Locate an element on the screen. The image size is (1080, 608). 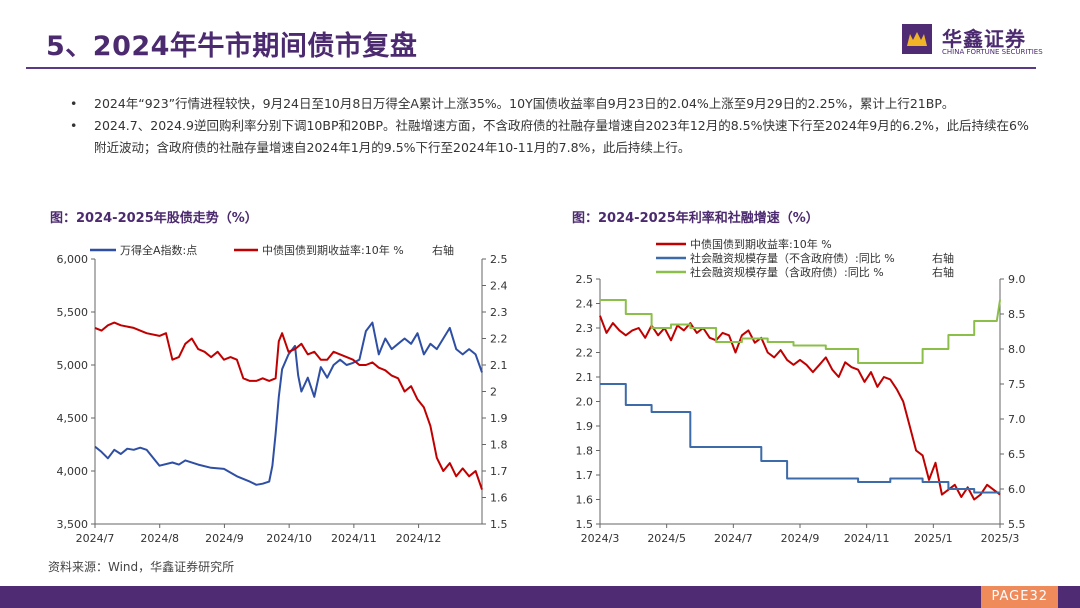
x-tick-label: 2024/8 is located at coordinates (159, 538).